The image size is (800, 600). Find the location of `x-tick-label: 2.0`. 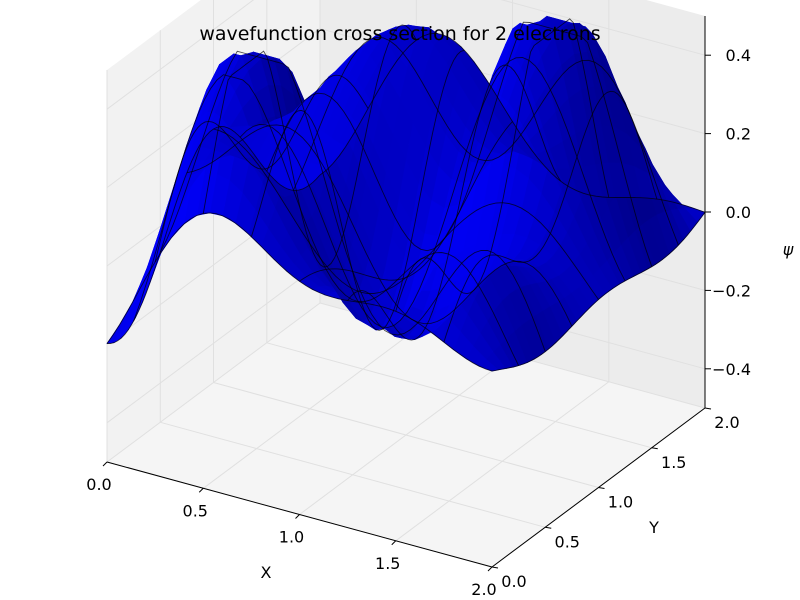

x-tick-label: 2.0 is located at coordinates (483, 589).